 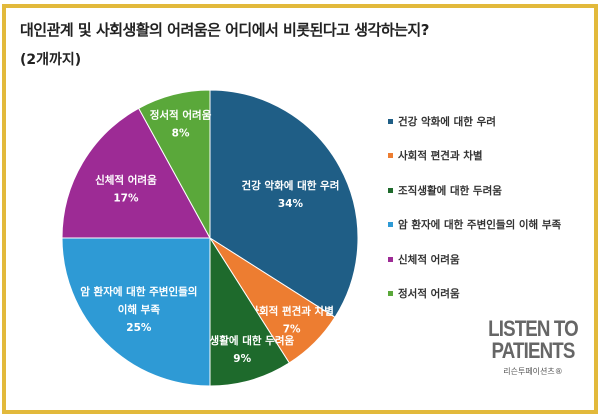 What do you see at coordinates (292, 330) in the screenshot?
I see `slice-value-label: 7%` at bounding box center [292, 330].